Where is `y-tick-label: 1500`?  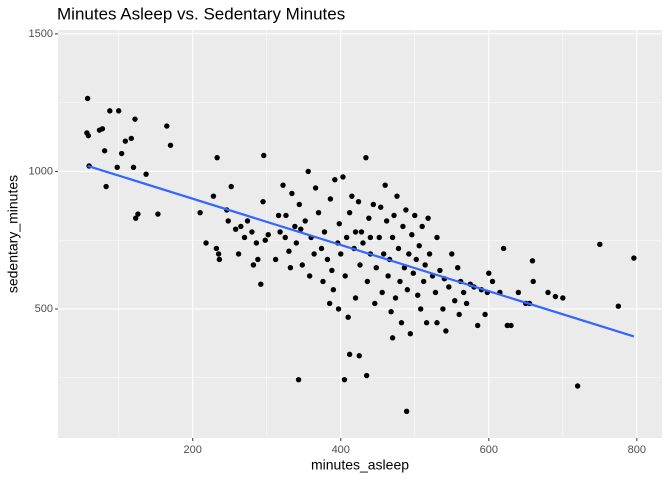 y-tick-label: 1500 is located at coordinates (41, 34).